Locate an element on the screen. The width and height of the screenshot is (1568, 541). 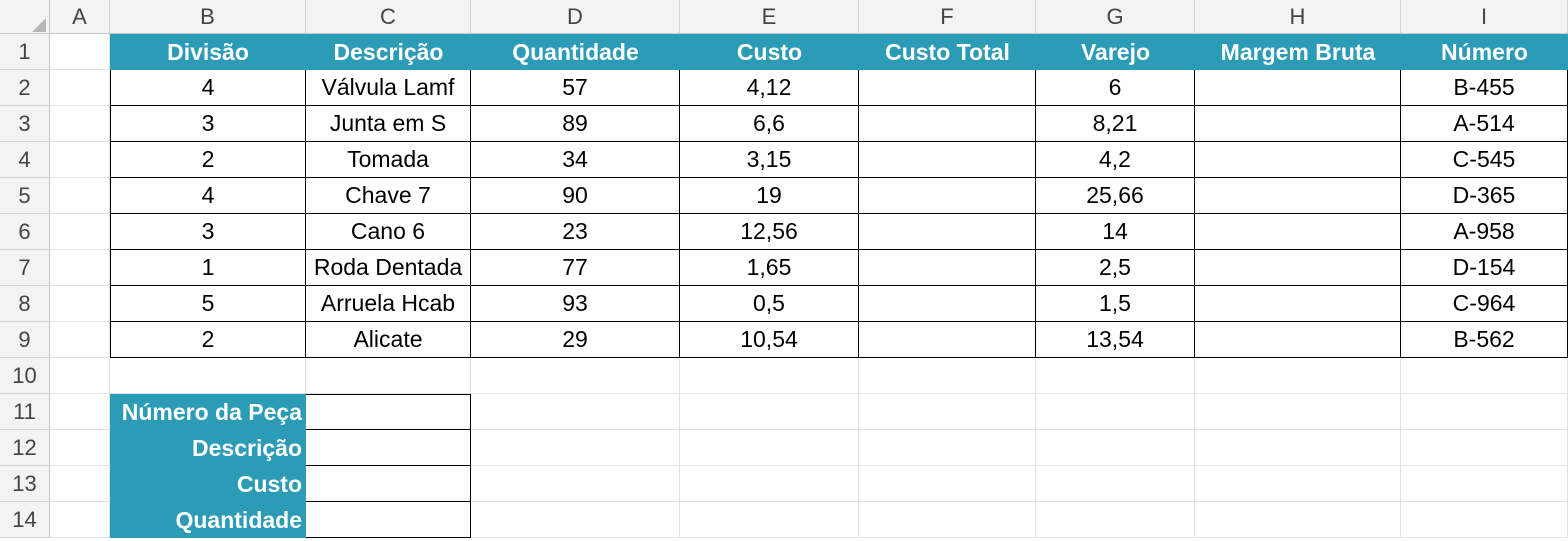
table-cell: 1 is located at coordinates (208, 268).